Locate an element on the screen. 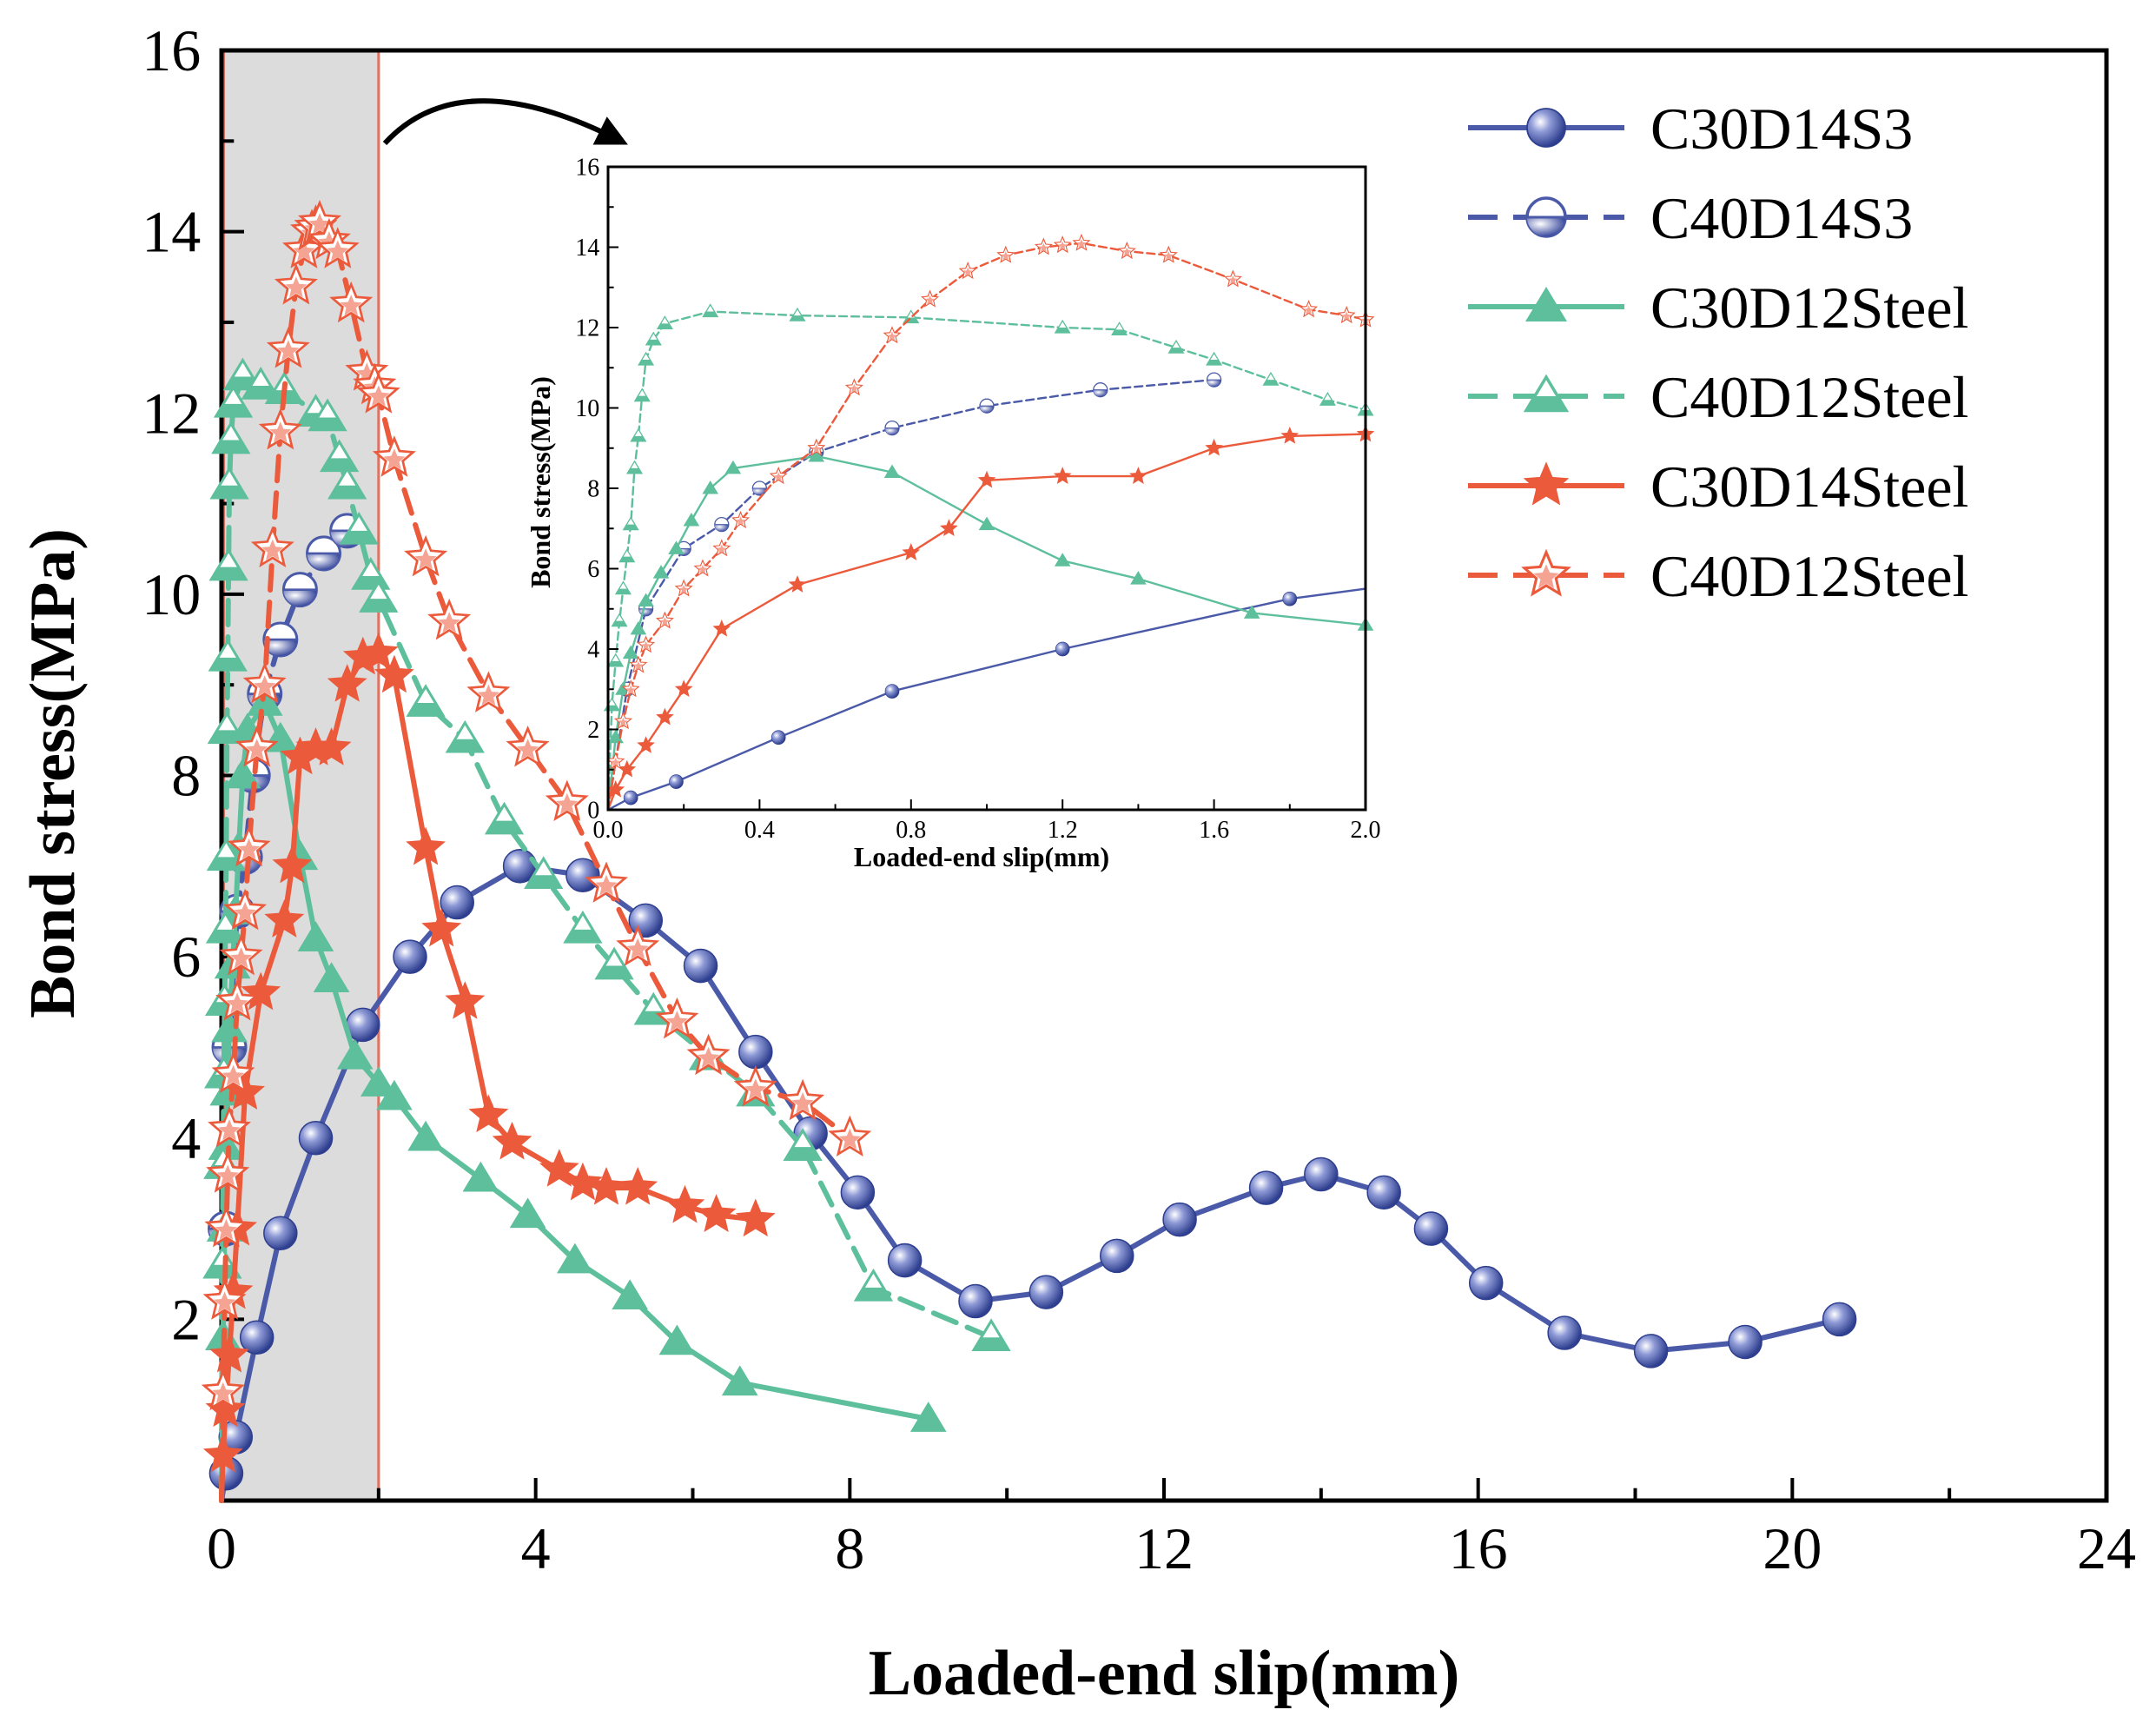  inset-background is located at coordinates (987, 489).